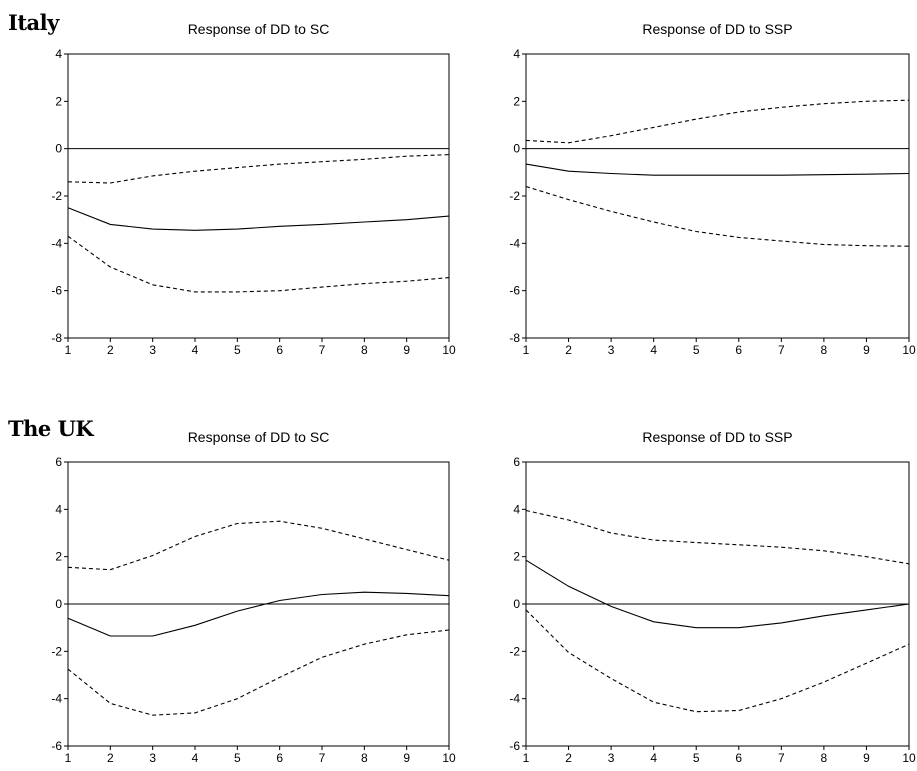 Image resolution: width=917 pixels, height=771 pixels. Describe the element at coordinates (195, 350) in the screenshot. I see `panel1-x-tick-label: 4` at that location.